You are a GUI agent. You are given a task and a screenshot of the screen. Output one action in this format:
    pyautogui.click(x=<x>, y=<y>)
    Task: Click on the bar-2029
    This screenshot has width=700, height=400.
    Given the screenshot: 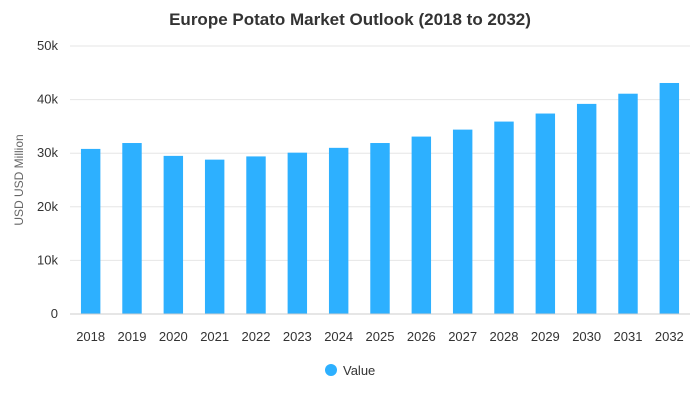 What is the action you would take?
    pyautogui.click(x=545, y=213)
    